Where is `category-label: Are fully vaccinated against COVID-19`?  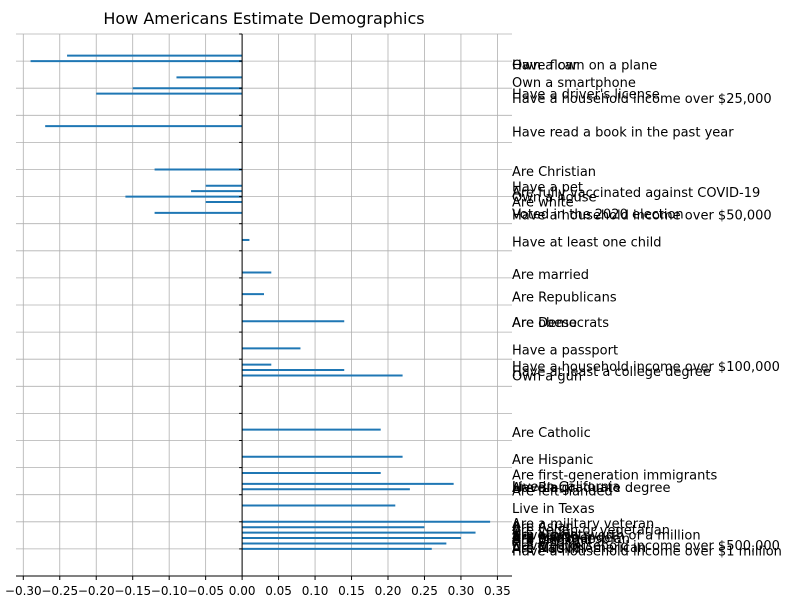
category-label: Are fully vaccinated against COVID-19 is located at coordinates (636, 193).